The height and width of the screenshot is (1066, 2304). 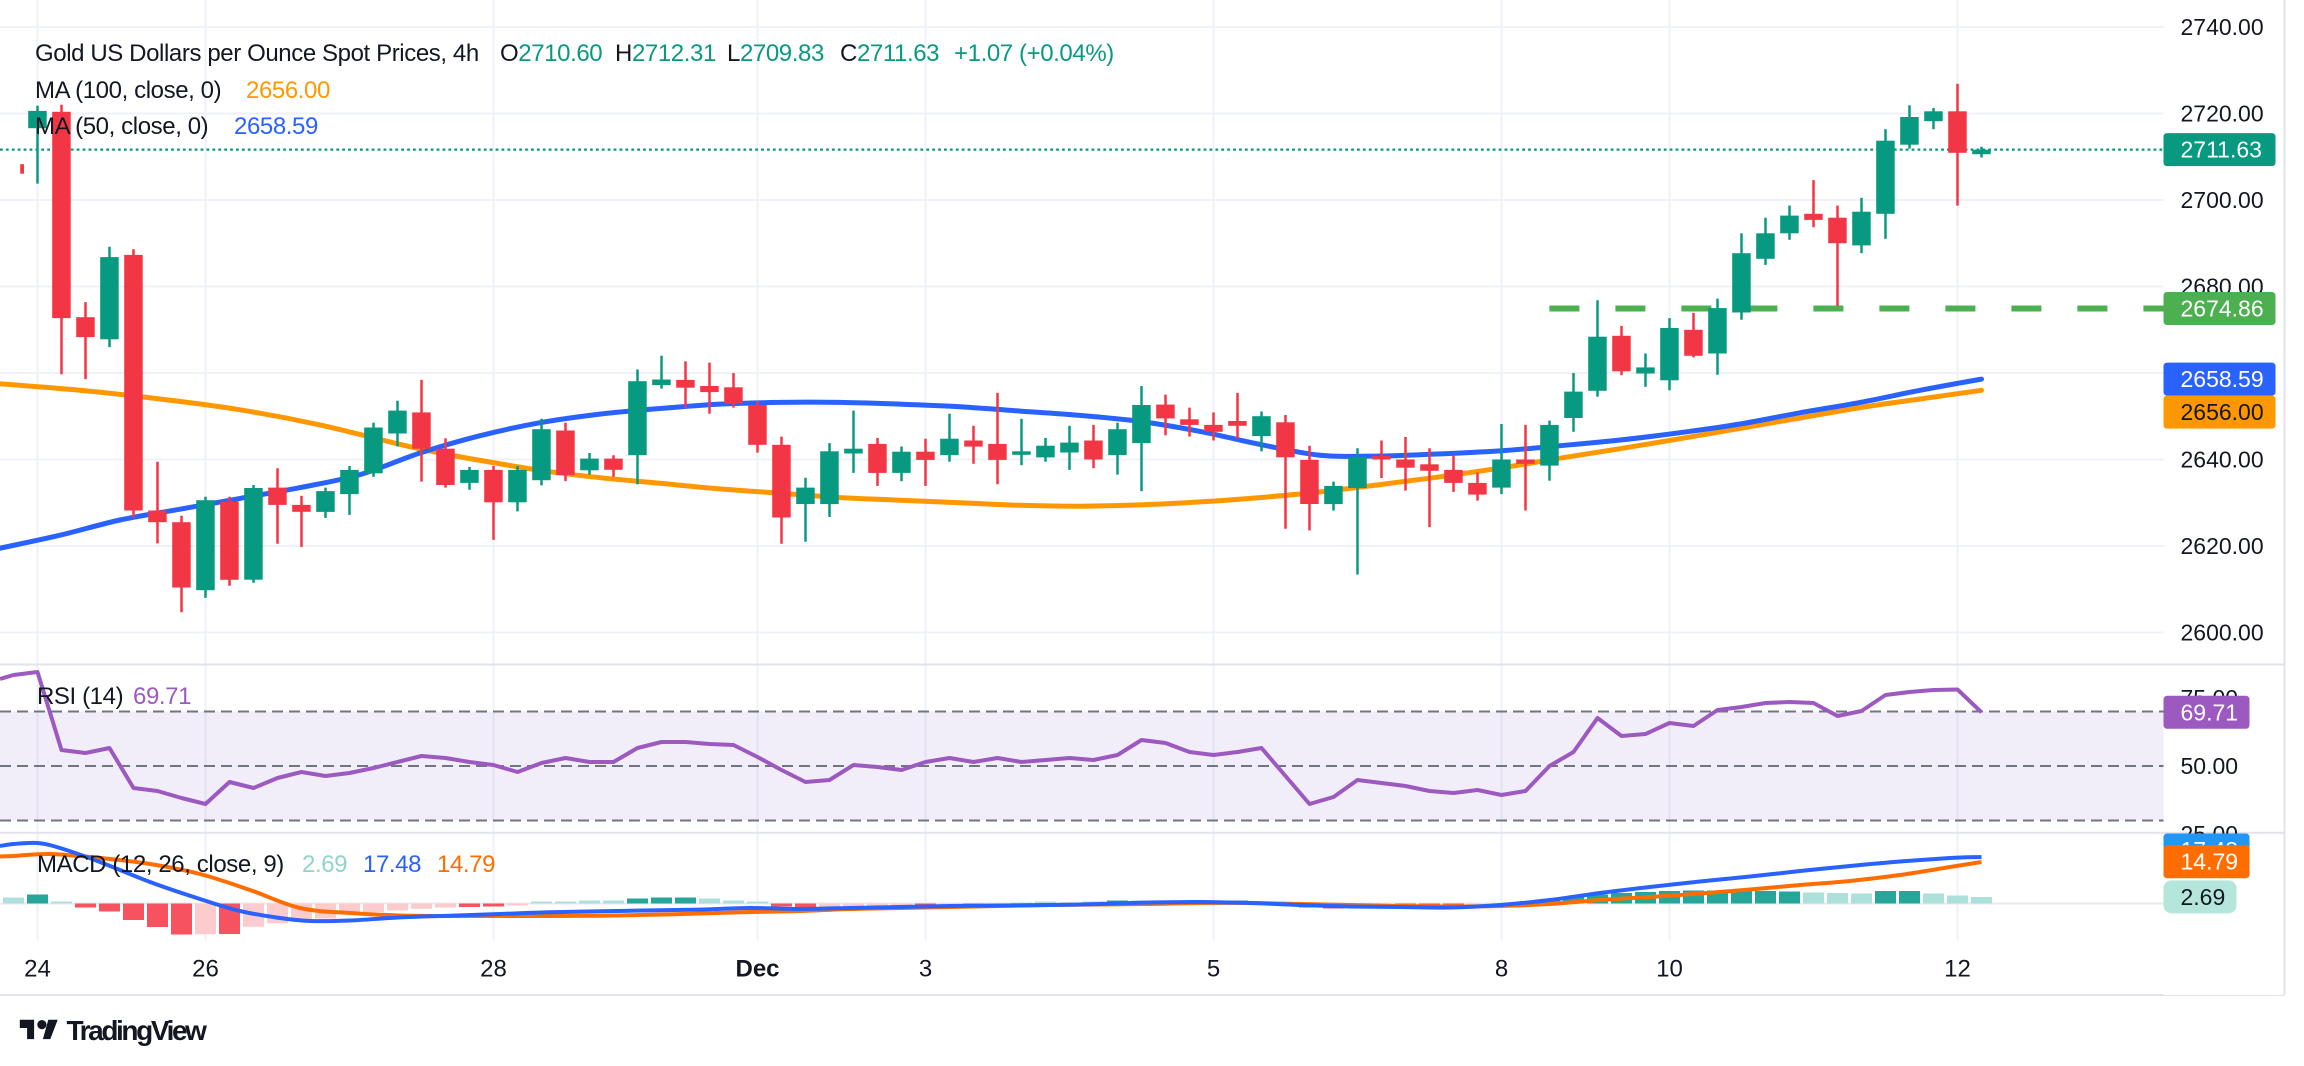 I want to click on svg-text: 26, so click(x=205, y=969).